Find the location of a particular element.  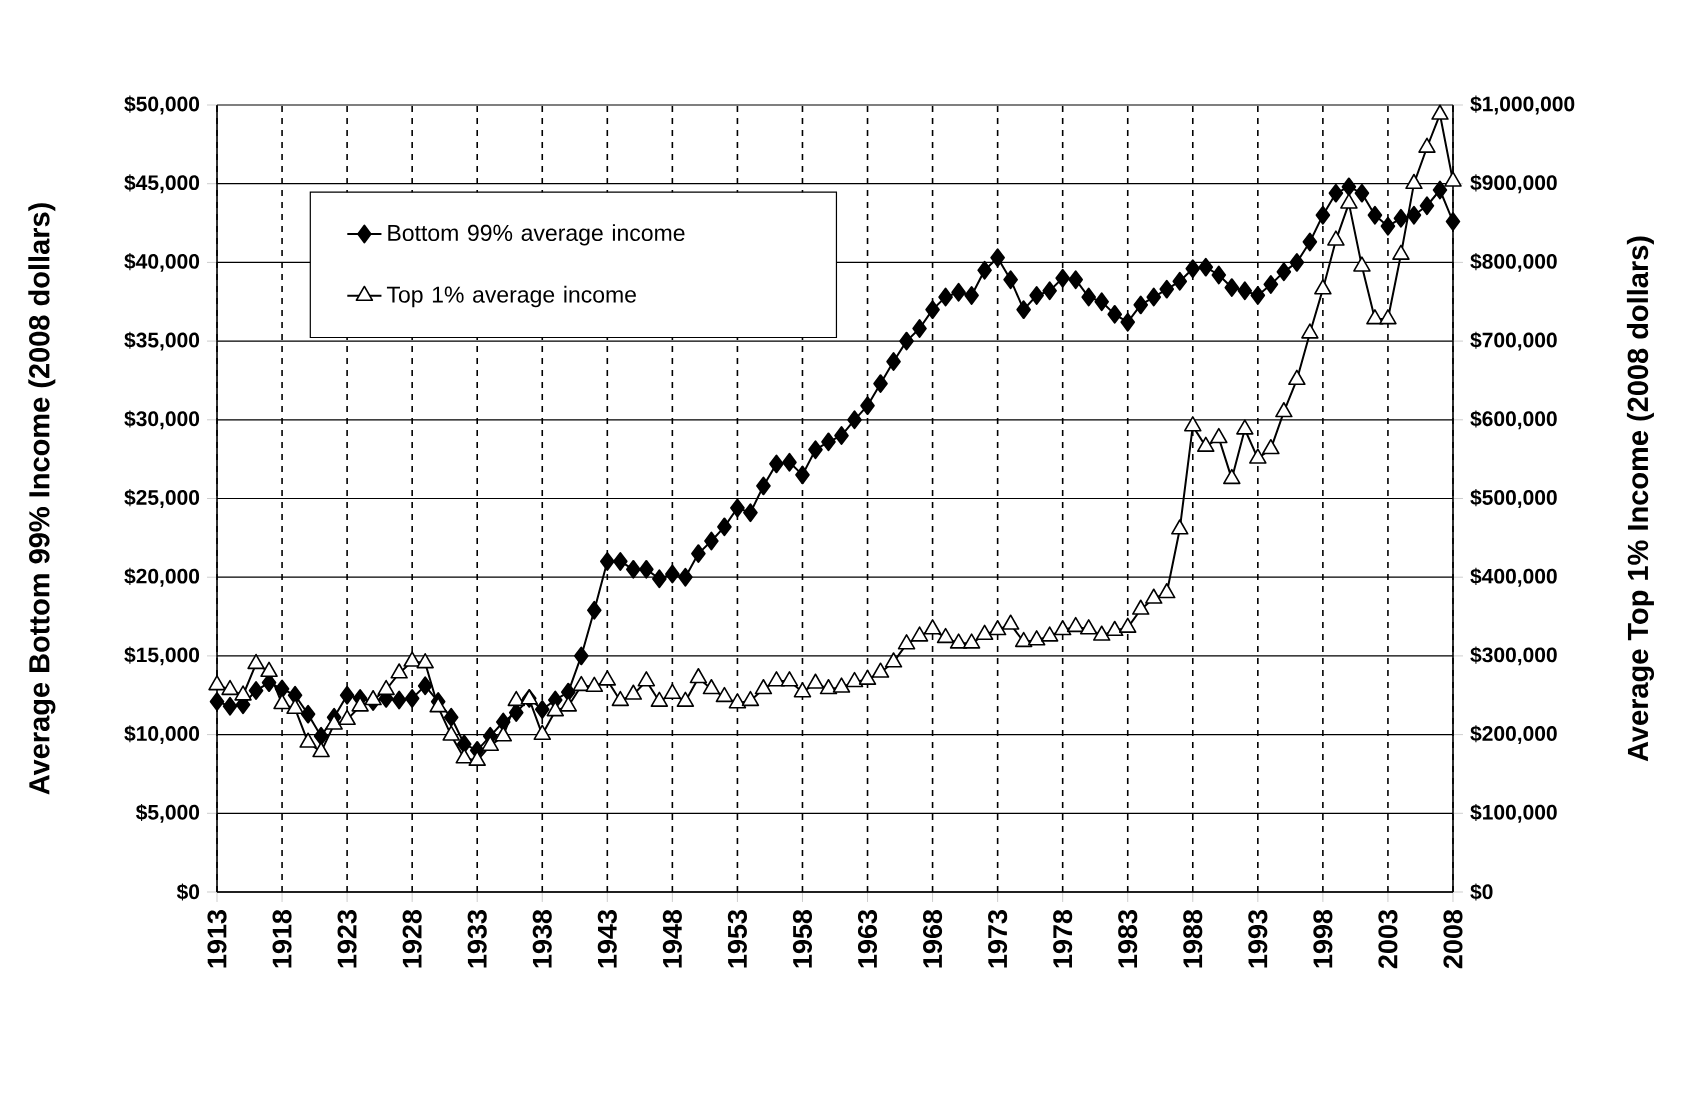

y-tick-label: $5,000 is located at coordinates (167, 813).